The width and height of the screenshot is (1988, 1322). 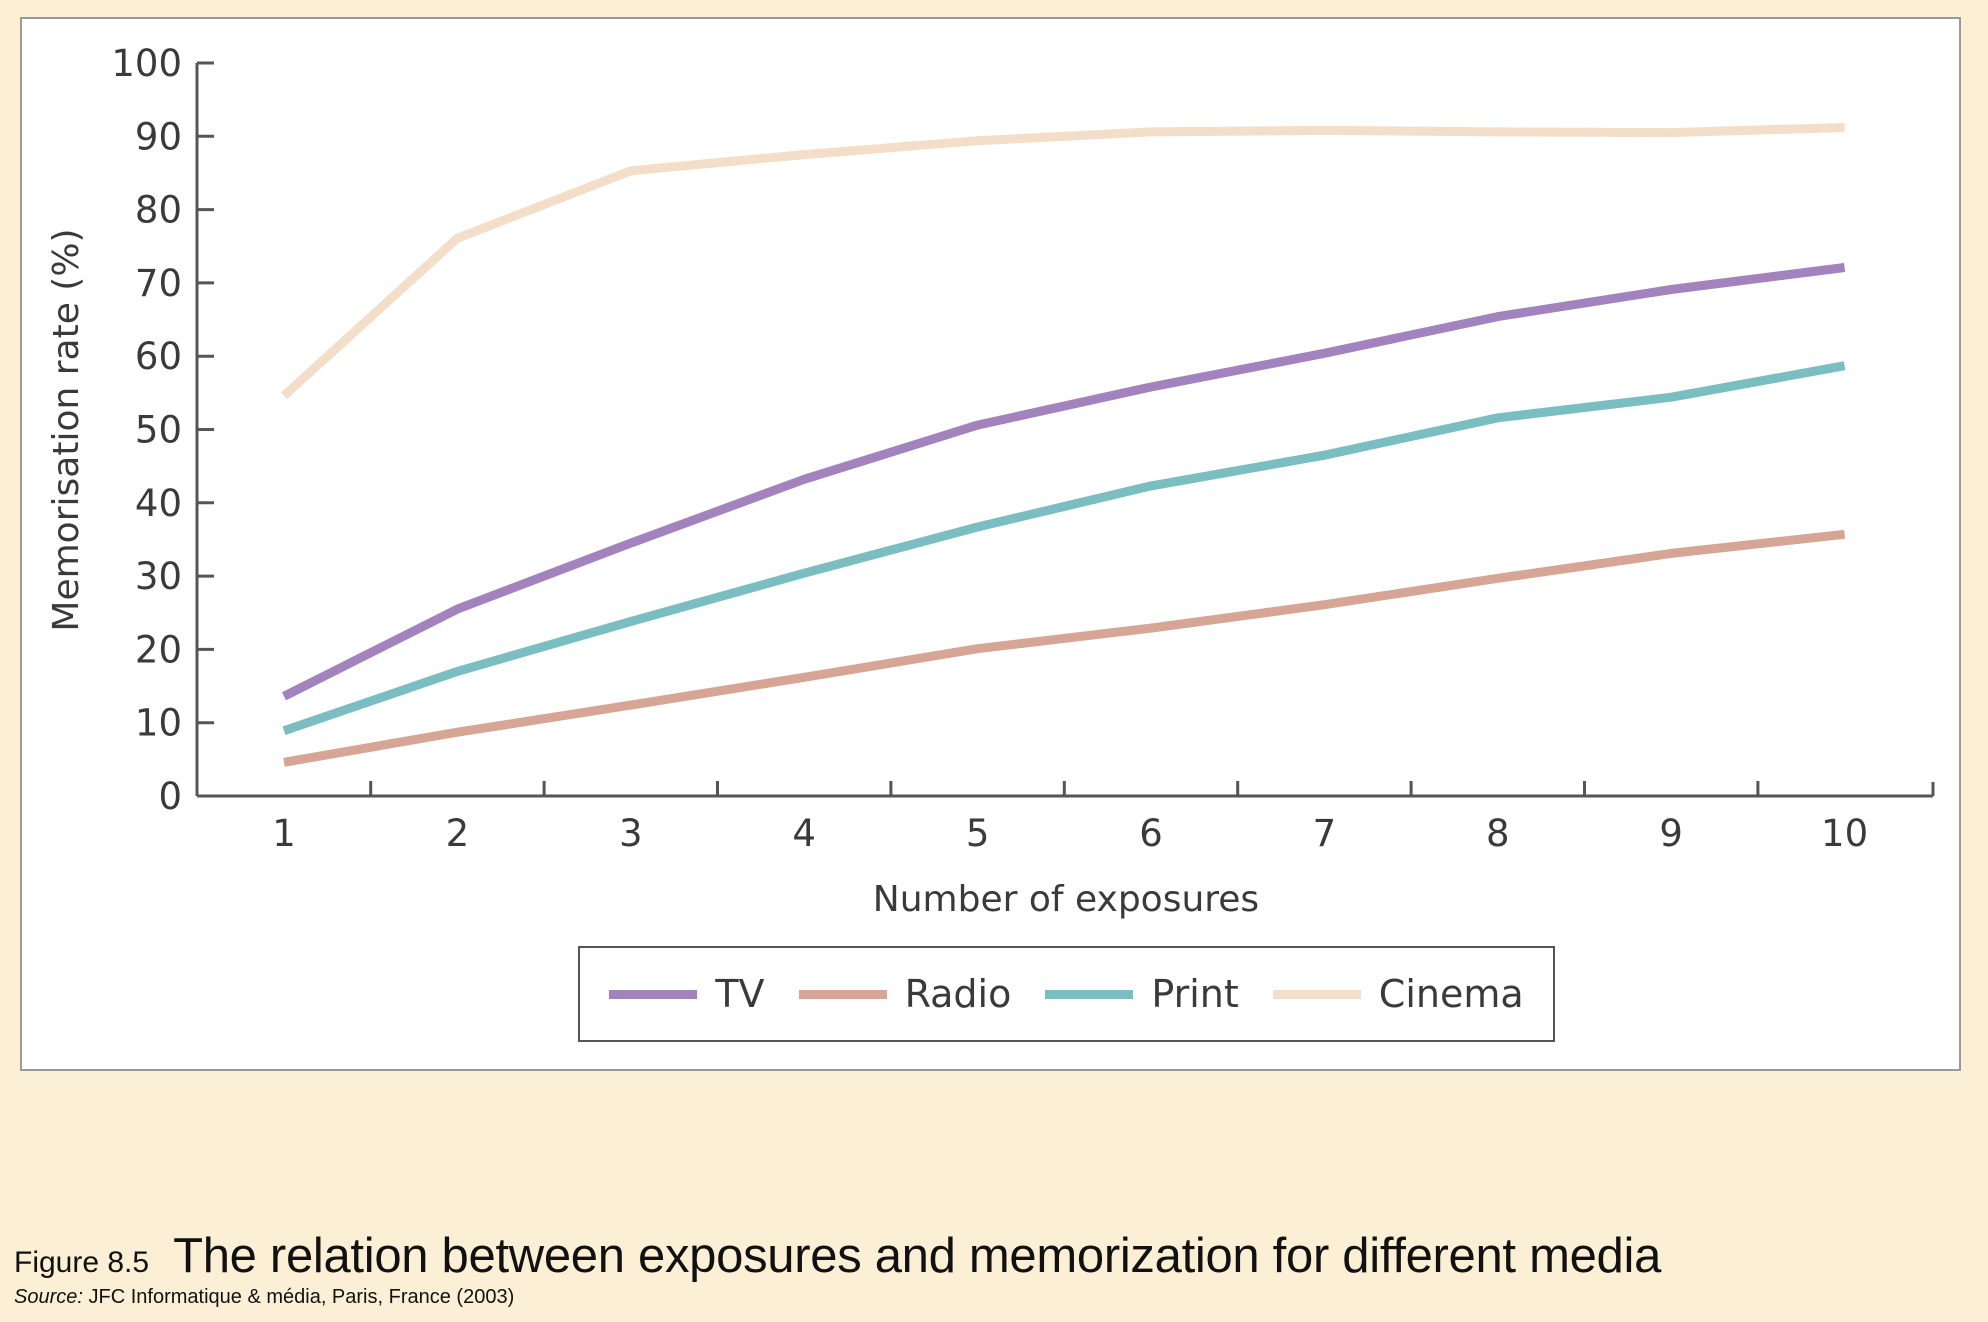 I want to click on y-tick-label: 10, so click(x=158, y=723).